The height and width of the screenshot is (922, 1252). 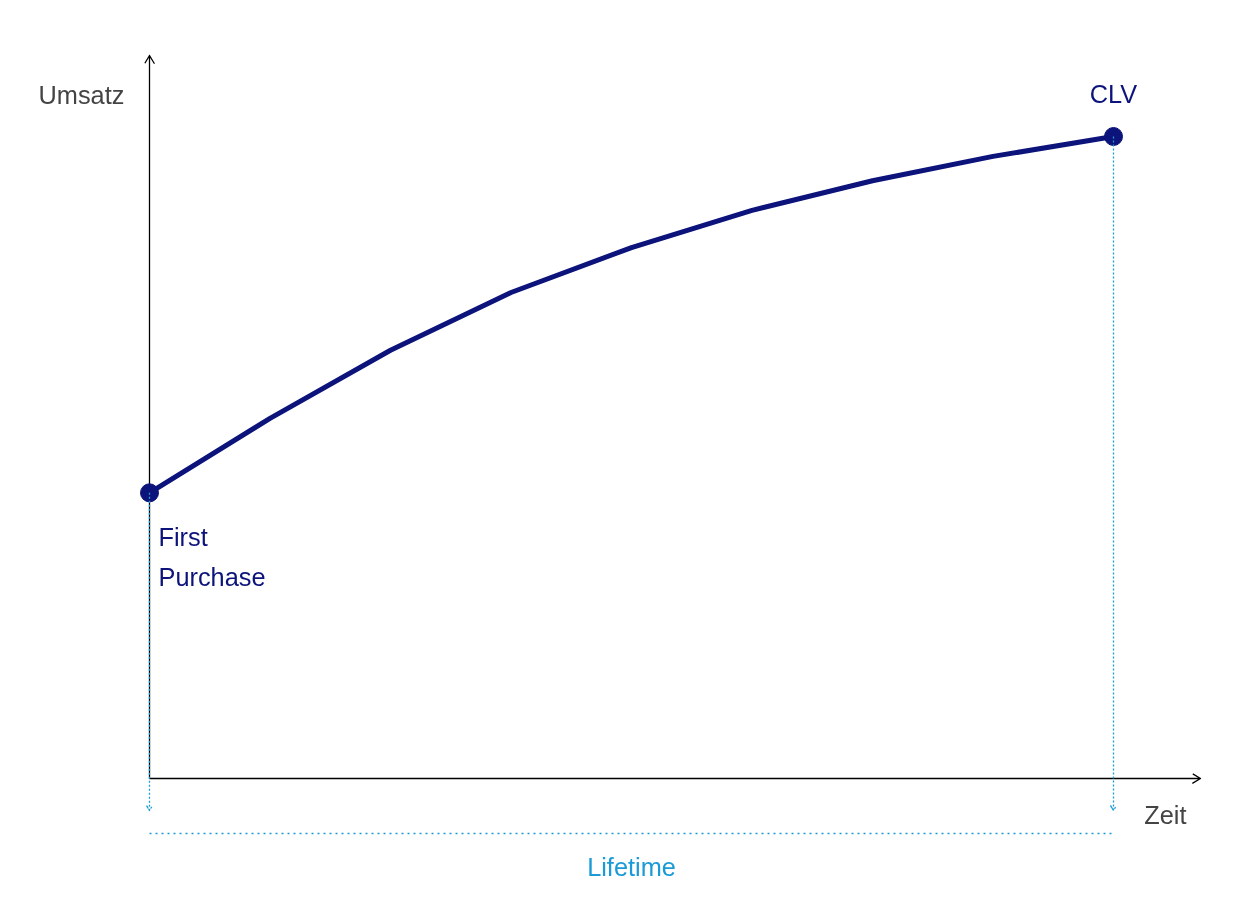 I want to click on annotation: First Purchase, so click(x=212, y=557).